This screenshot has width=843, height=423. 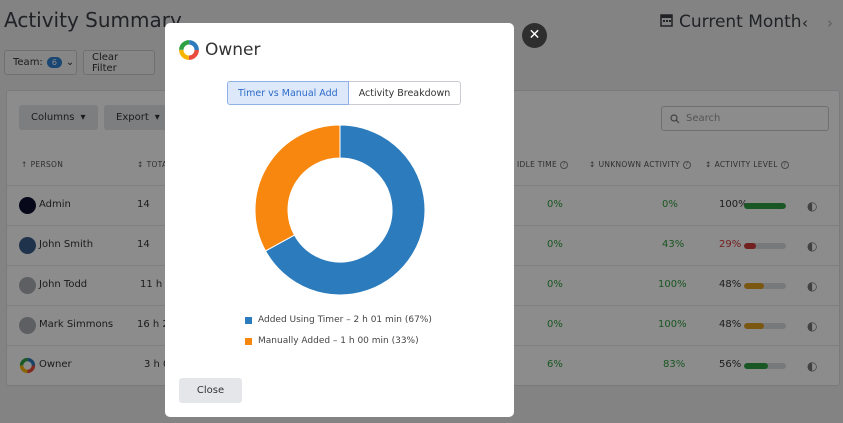 What do you see at coordinates (703, 118) in the screenshot?
I see `search-placeholder: Search` at bounding box center [703, 118].